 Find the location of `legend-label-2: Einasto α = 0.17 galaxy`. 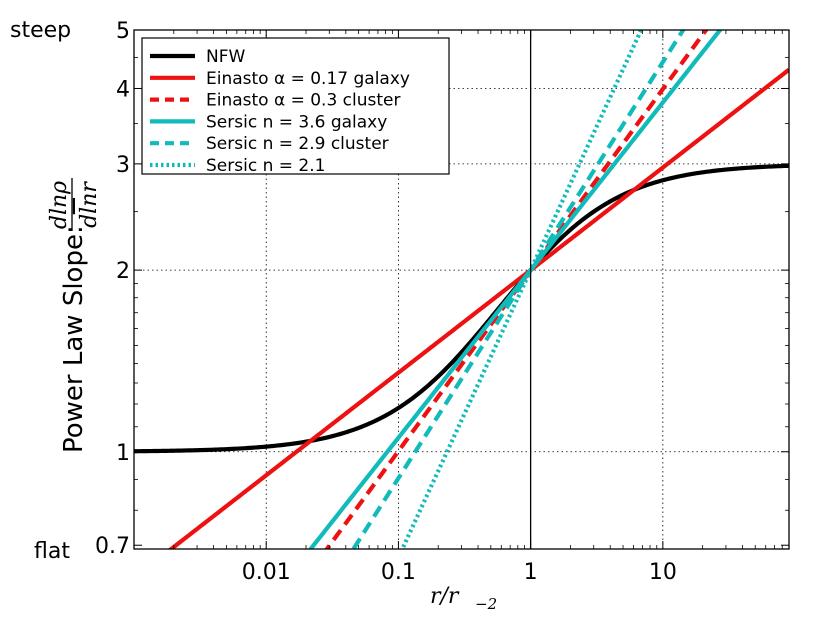

legend-label-2: Einasto α = 0.17 galaxy is located at coordinates (308, 79).